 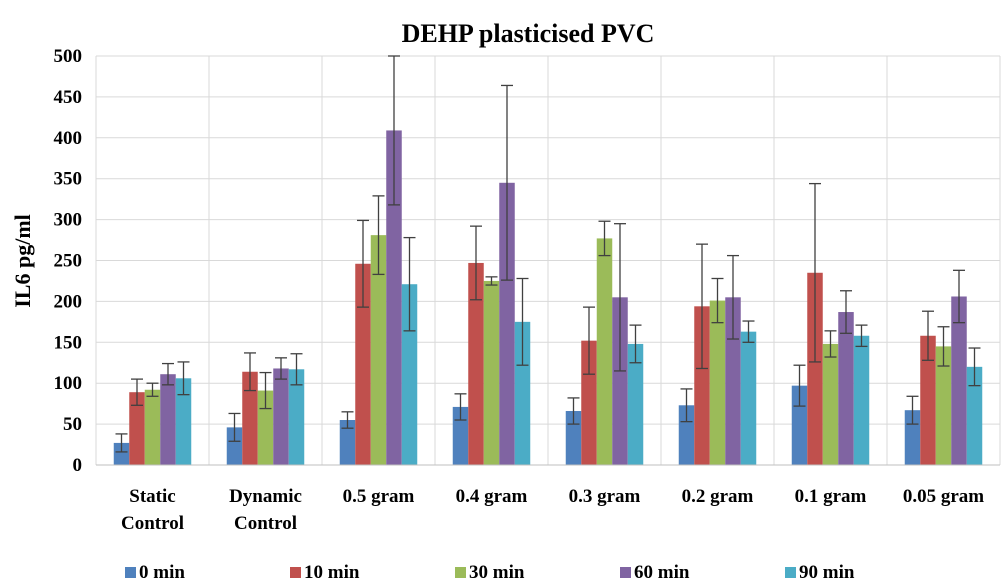 What do you see at coordinates (68, 179) in the screenshot?
I see `y-tick-label: 350` at bounding box center [68, 179].